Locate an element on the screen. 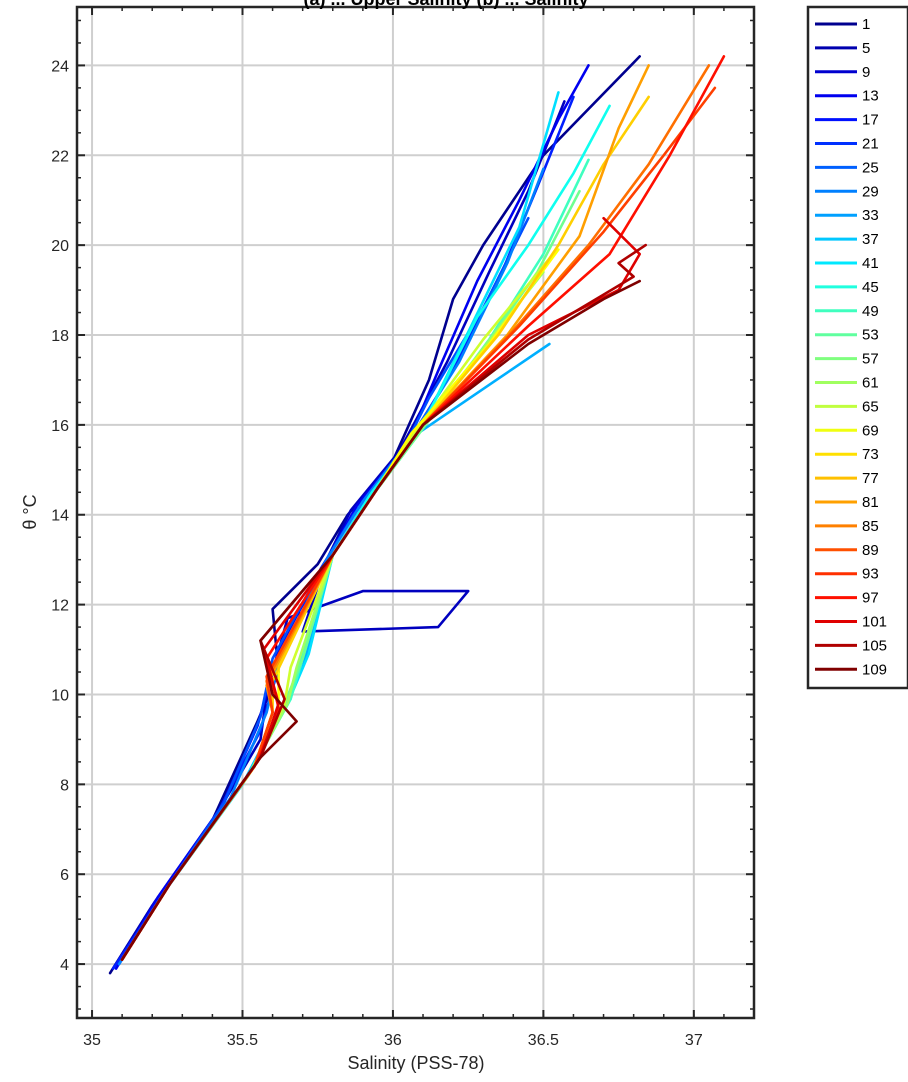 The width and height of the screenshot is (908, 1082). legend-label: 105 is located at coordinates (874, 645).